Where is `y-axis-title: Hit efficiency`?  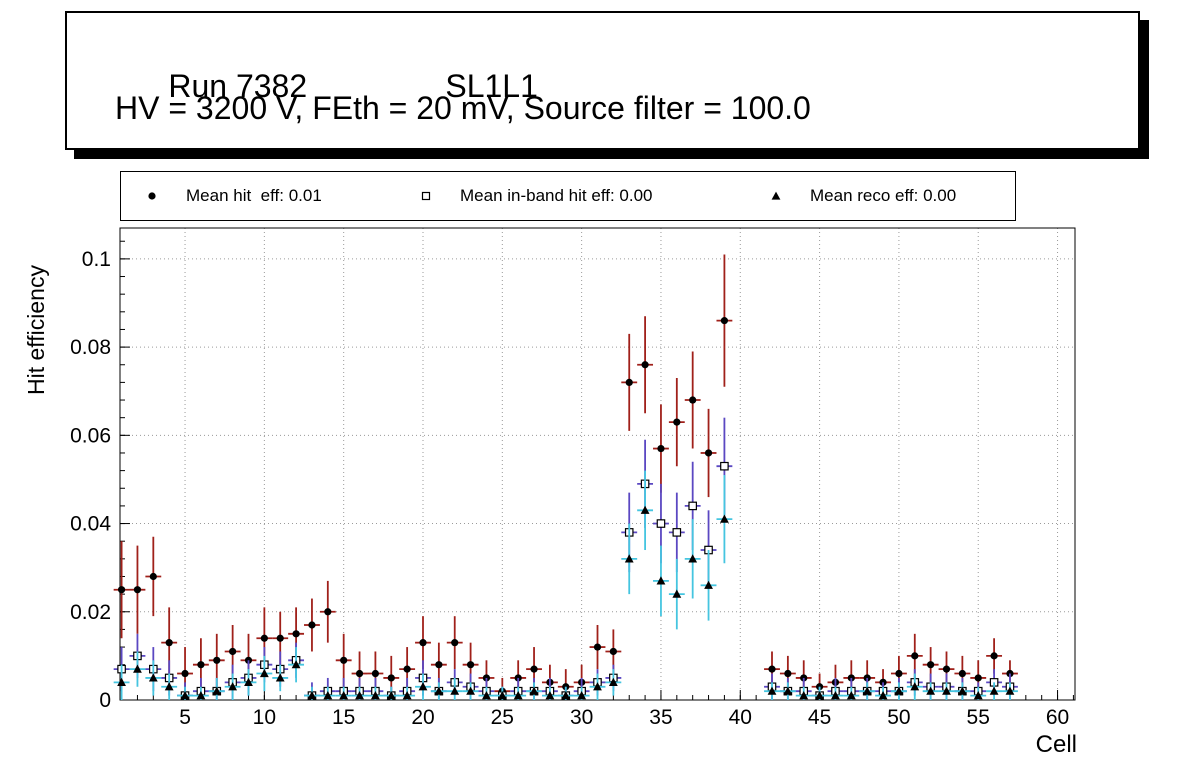 y-axis-title: Hit efficiency is located at coordinates (36, 330).